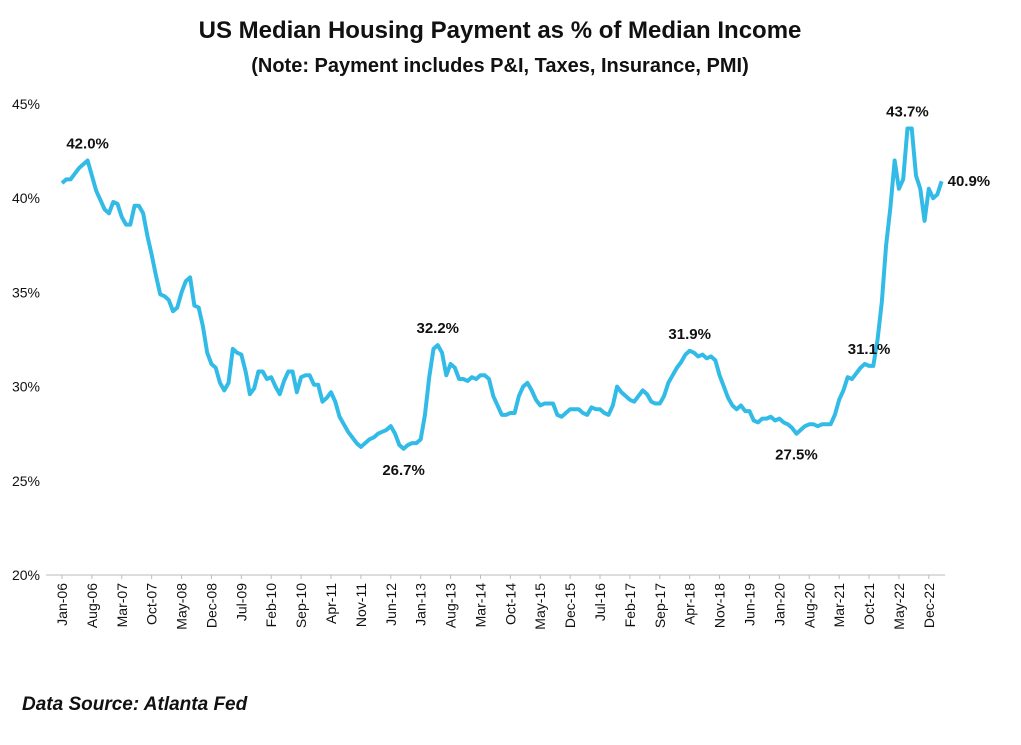 The height and width of the screenshot is (745, 1021). I want to click on x-tick-label: Mar-14, so click(480, 605).